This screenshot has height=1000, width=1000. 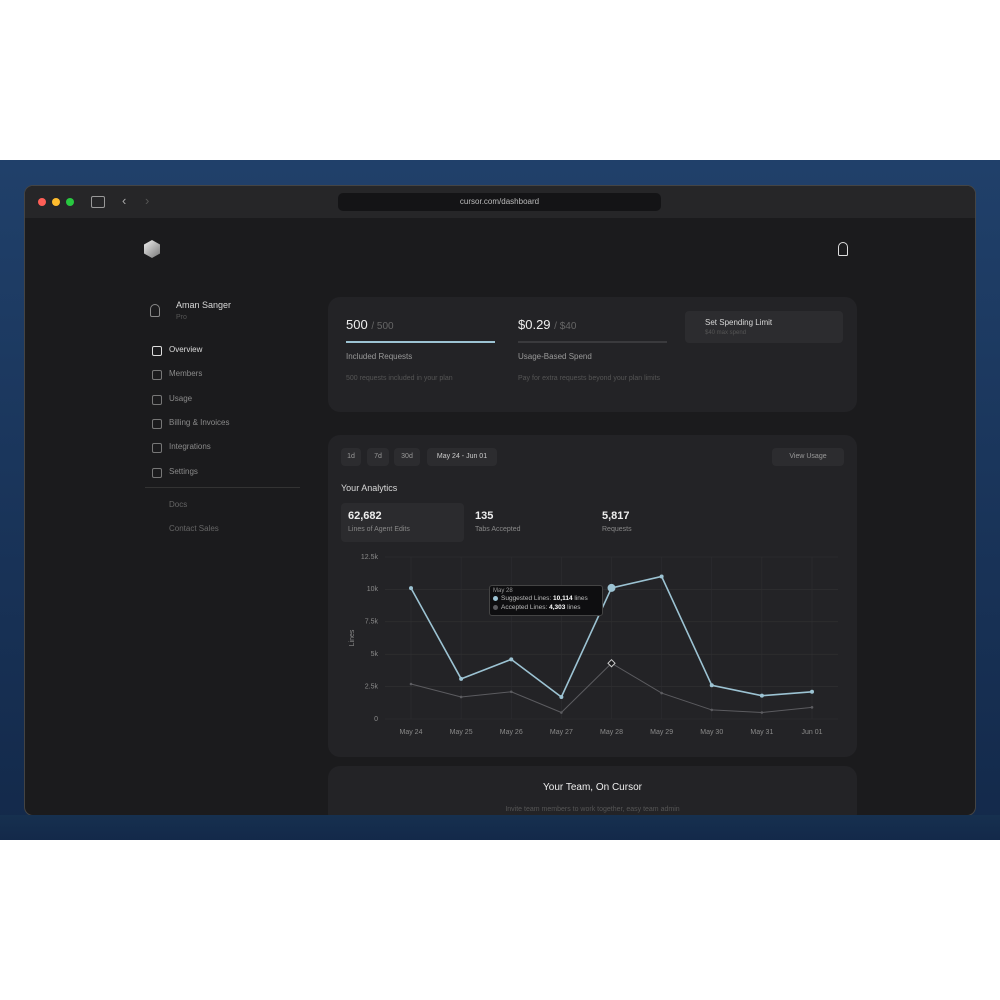 What do you see at coordinates (373, 589) in the screenshot?
I see `y-tick-label: 10k` at bounding box center [373, 589].